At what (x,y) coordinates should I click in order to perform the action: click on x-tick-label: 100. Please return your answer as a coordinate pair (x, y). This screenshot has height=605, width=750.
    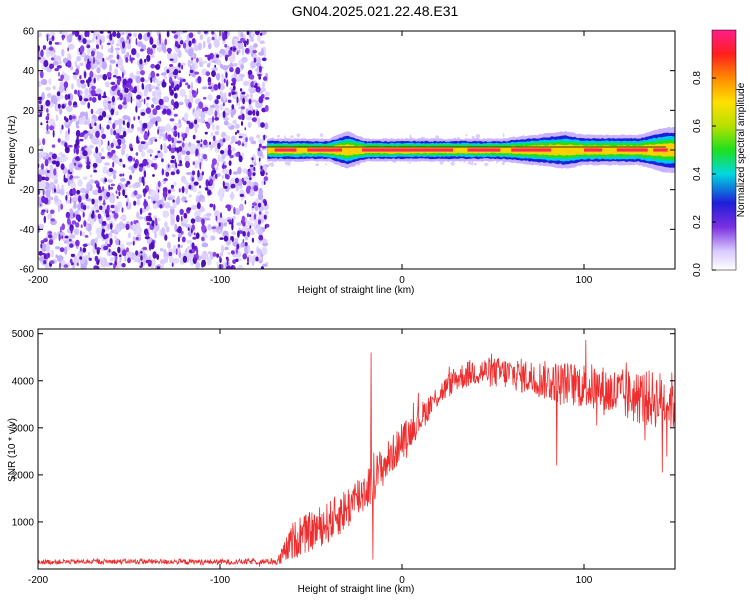
    Looking at the image, I should click on (584, 280).